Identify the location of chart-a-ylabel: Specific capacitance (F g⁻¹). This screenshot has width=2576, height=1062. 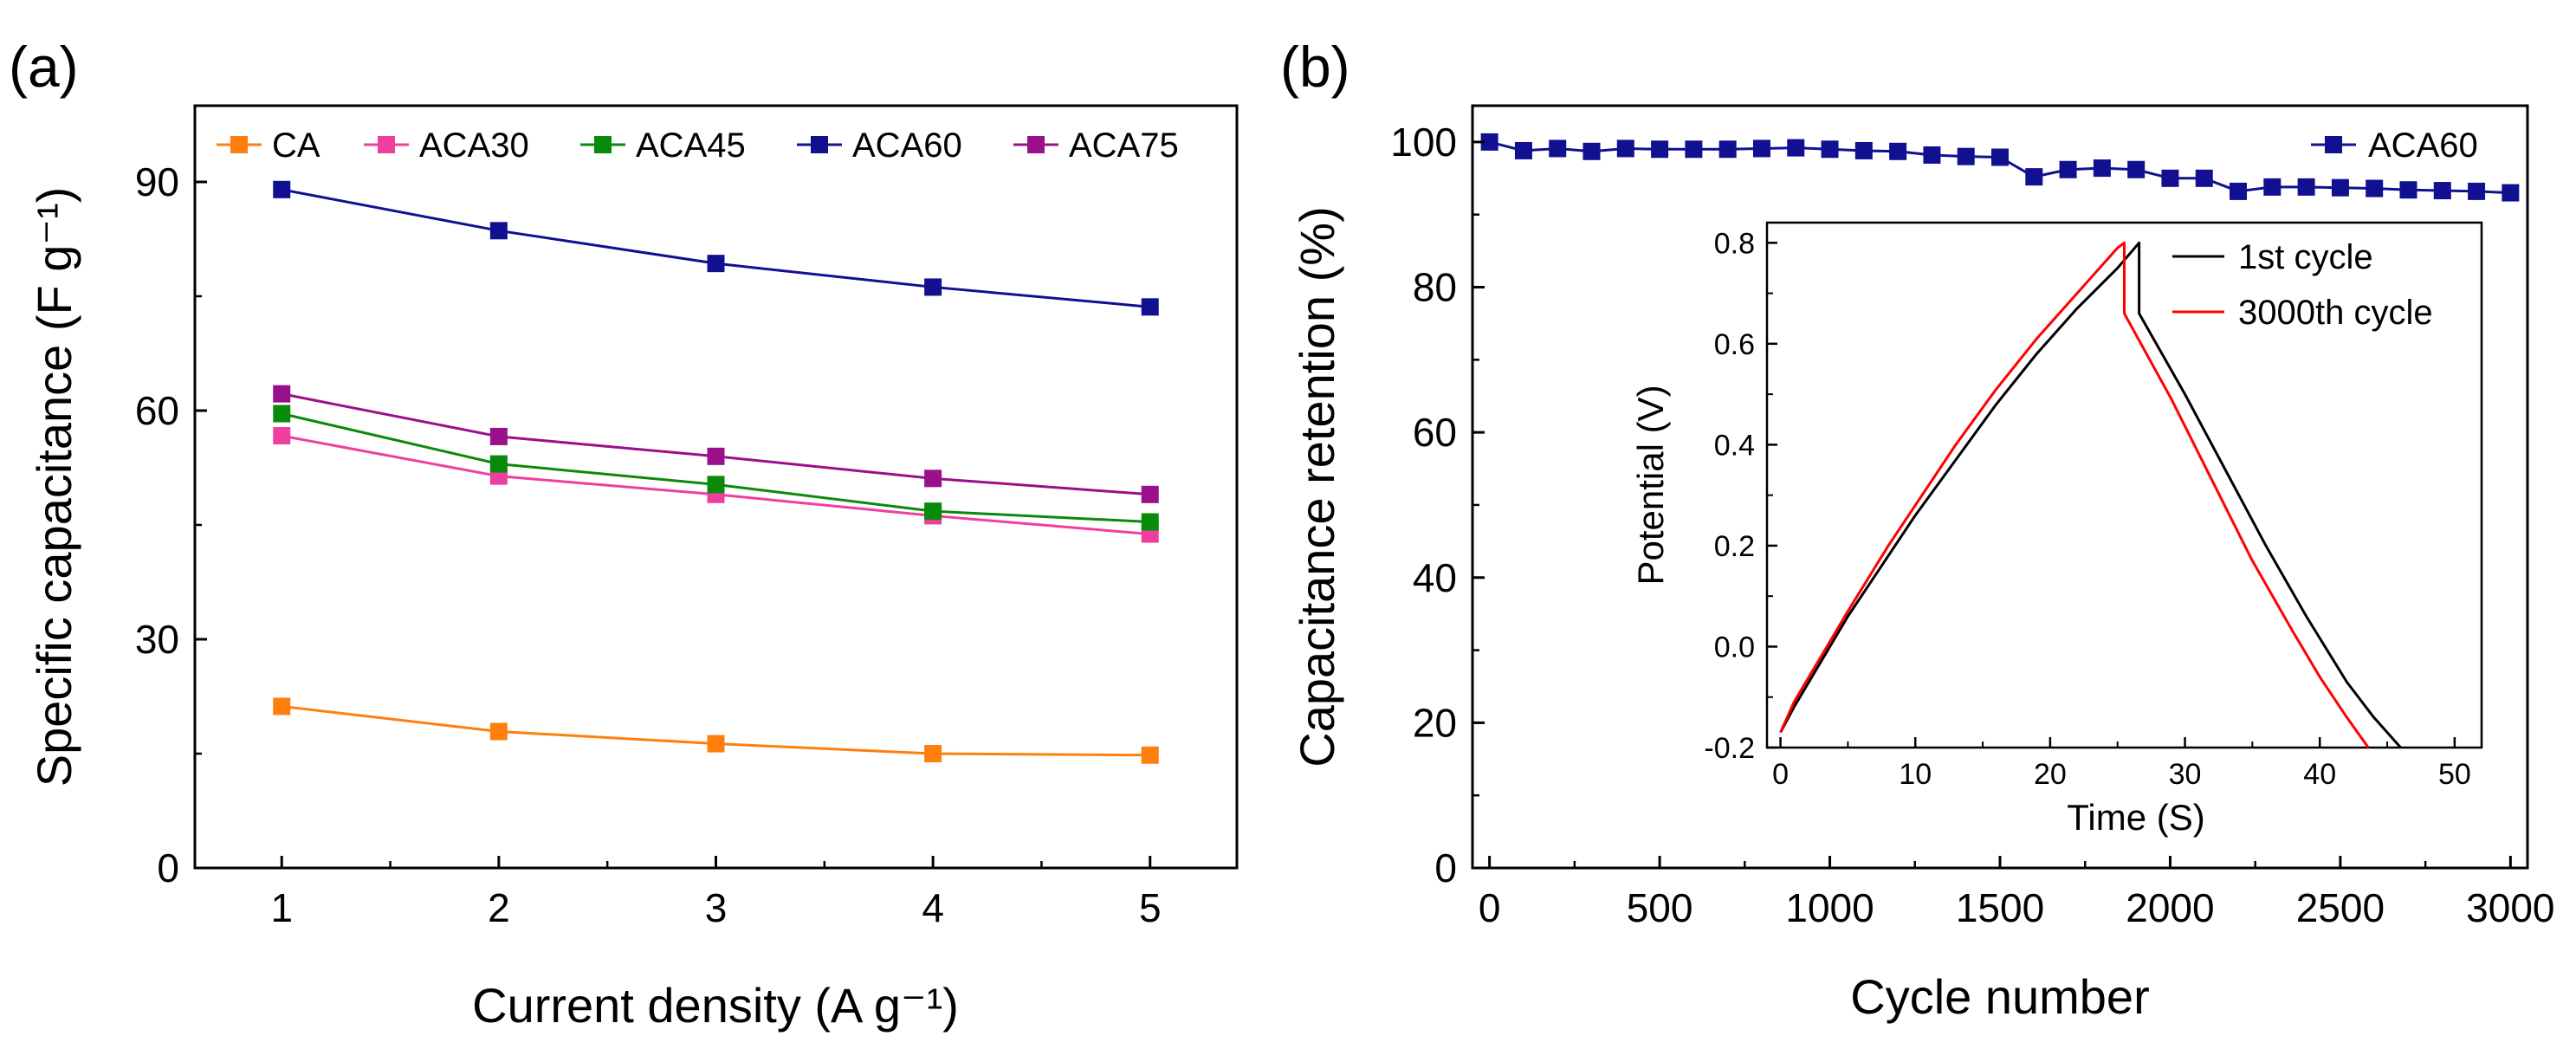
(54, 487).